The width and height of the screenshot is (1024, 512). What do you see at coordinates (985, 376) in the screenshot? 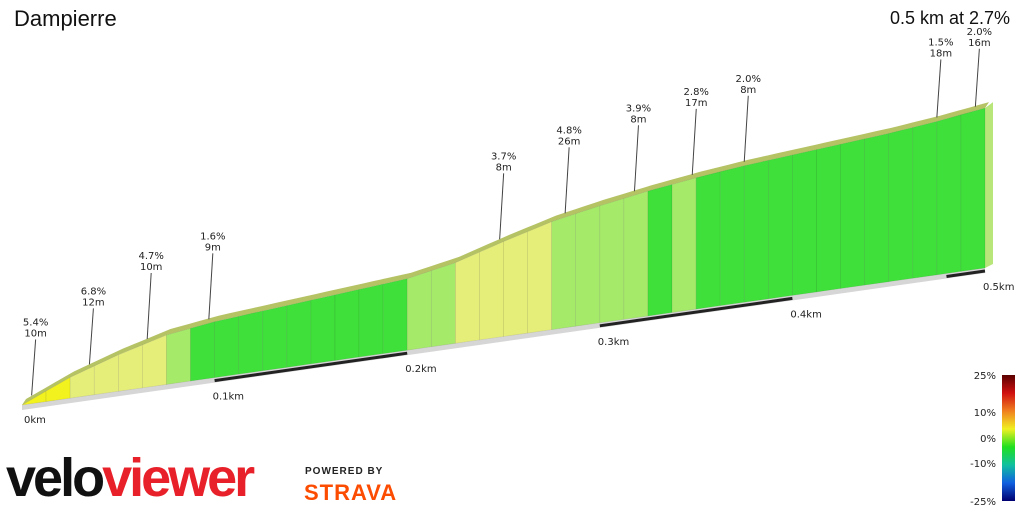
I see `legend-tick-label: 25%` at bounding box center [985, 376].